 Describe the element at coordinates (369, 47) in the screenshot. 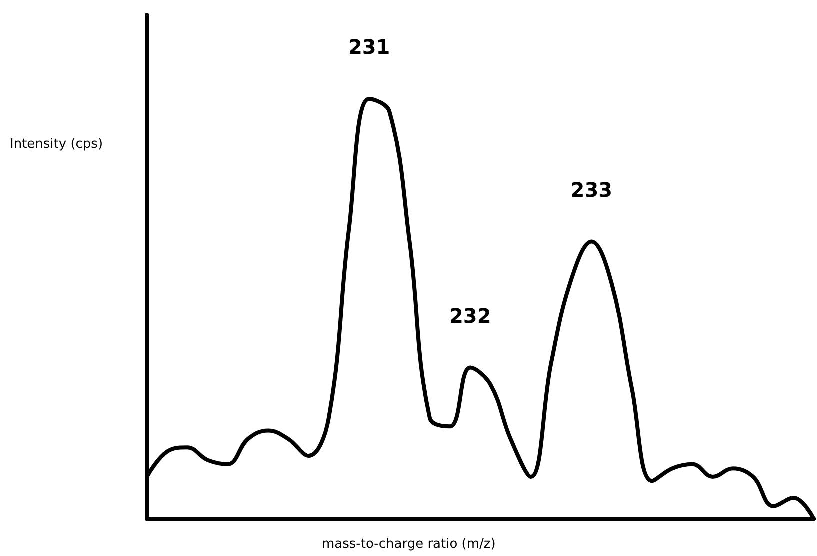

I see `text: 231` at that location.